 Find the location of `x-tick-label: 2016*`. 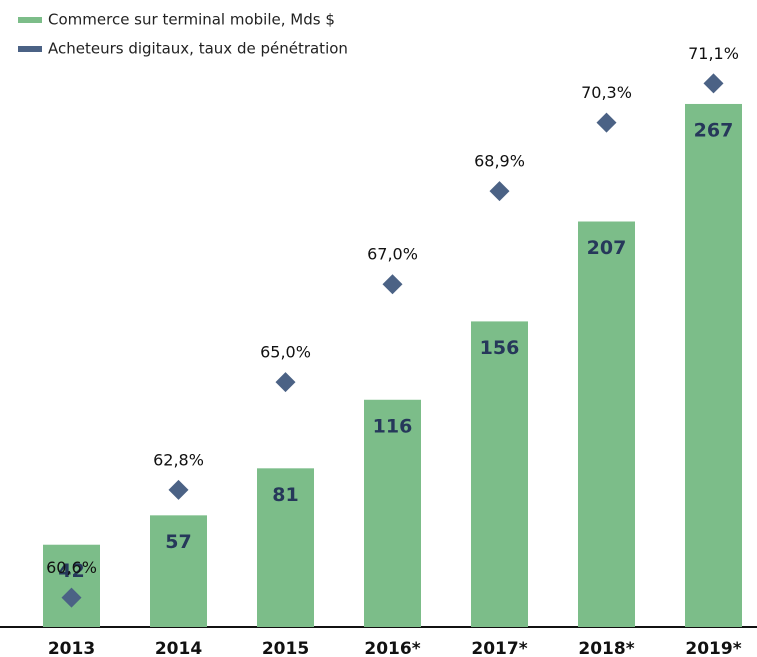

x-tick-label: 2016* is located at coordinates (392, 648).